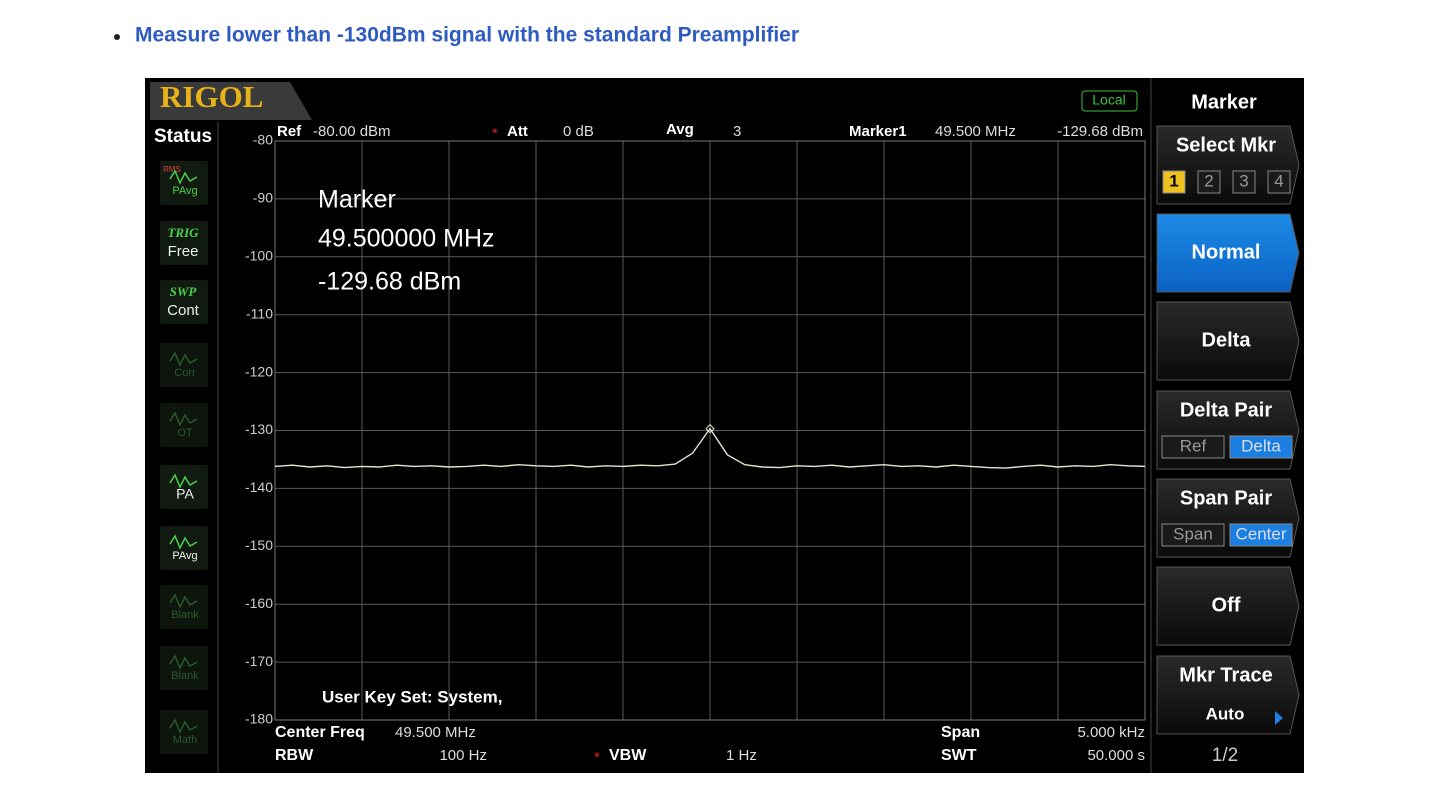 The width and height of the screenshot is (1449, 800). Describe the element at coordinates (975, 131) in the screenshot. I see `marker-freq: 49.500 MHz` at that location.